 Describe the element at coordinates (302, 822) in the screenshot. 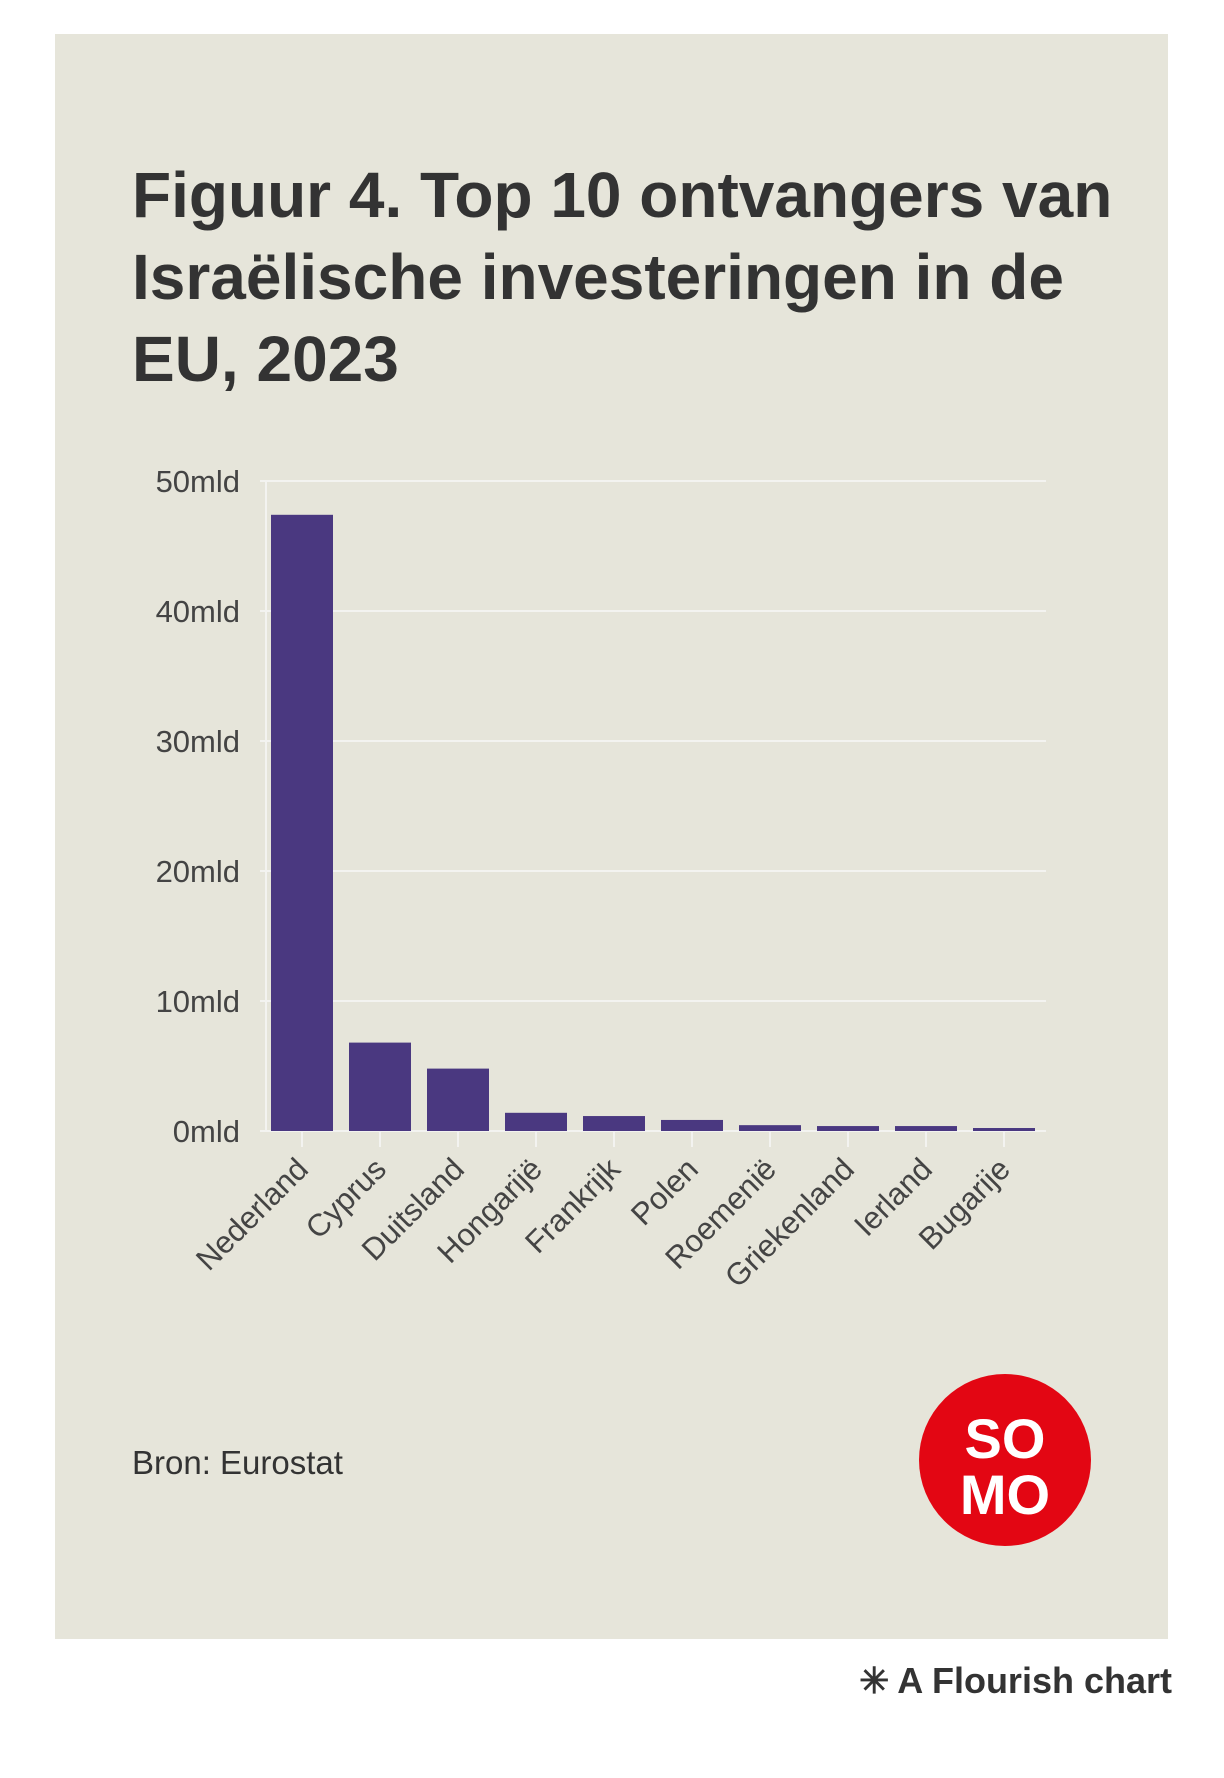

I see `bar-nederland` at that location.